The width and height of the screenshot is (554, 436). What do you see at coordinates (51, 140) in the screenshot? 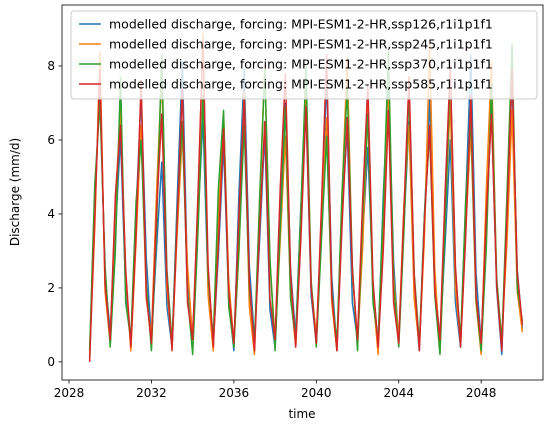
I see `y-tick-label: 6` at bounding box center [51, 140].